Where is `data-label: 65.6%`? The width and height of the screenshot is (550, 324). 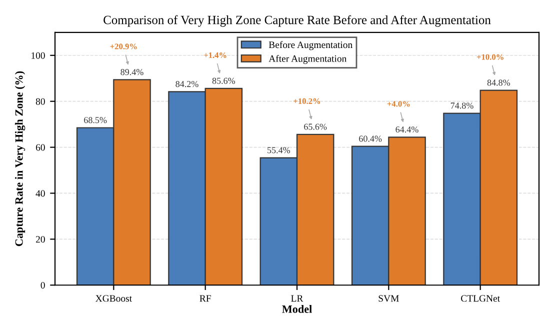
data-label: 65.6% is located at coordinates (315, 127).